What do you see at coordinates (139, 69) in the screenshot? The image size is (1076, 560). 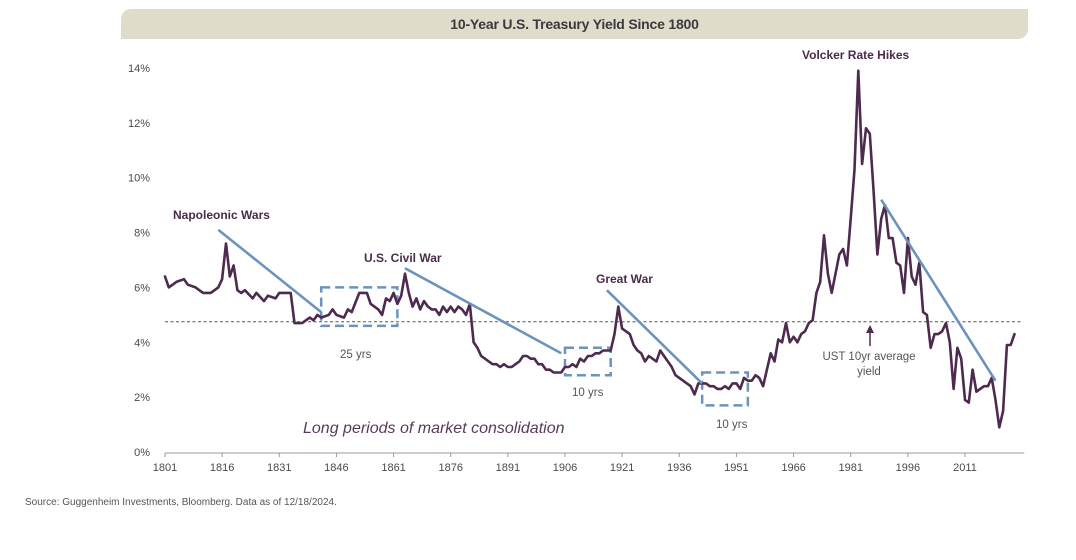 I see `y-tick-label: 14%` at bounding box center [139, 69].